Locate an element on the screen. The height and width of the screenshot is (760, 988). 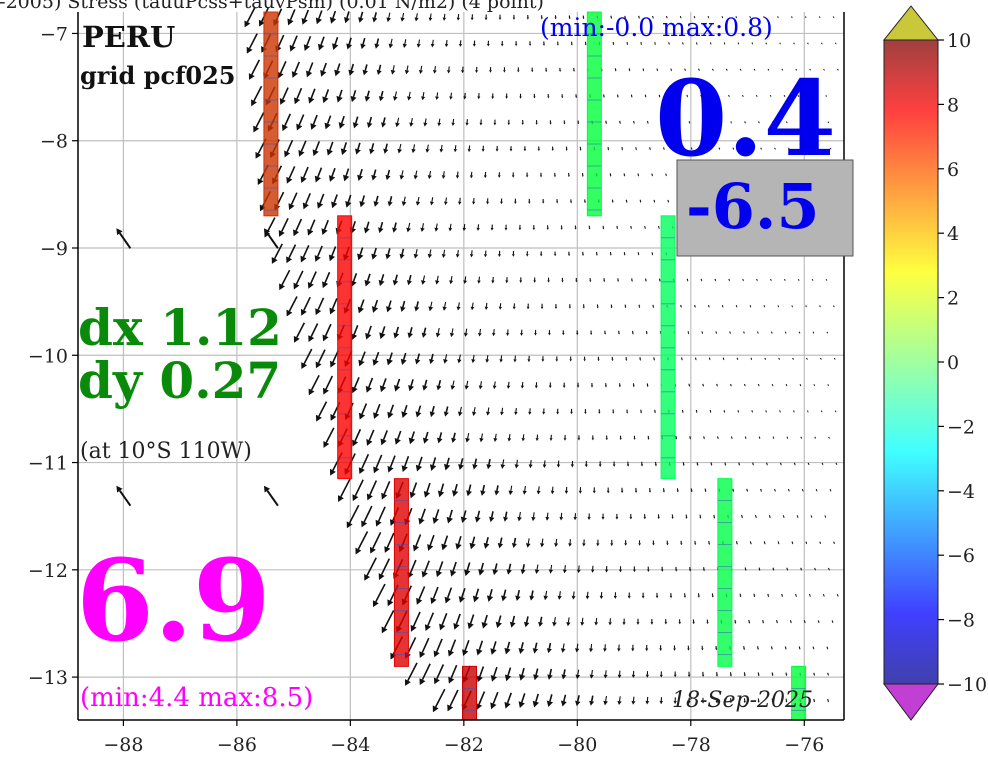
colorbar-tick-label: −2 is located at coordinates (961, 427).